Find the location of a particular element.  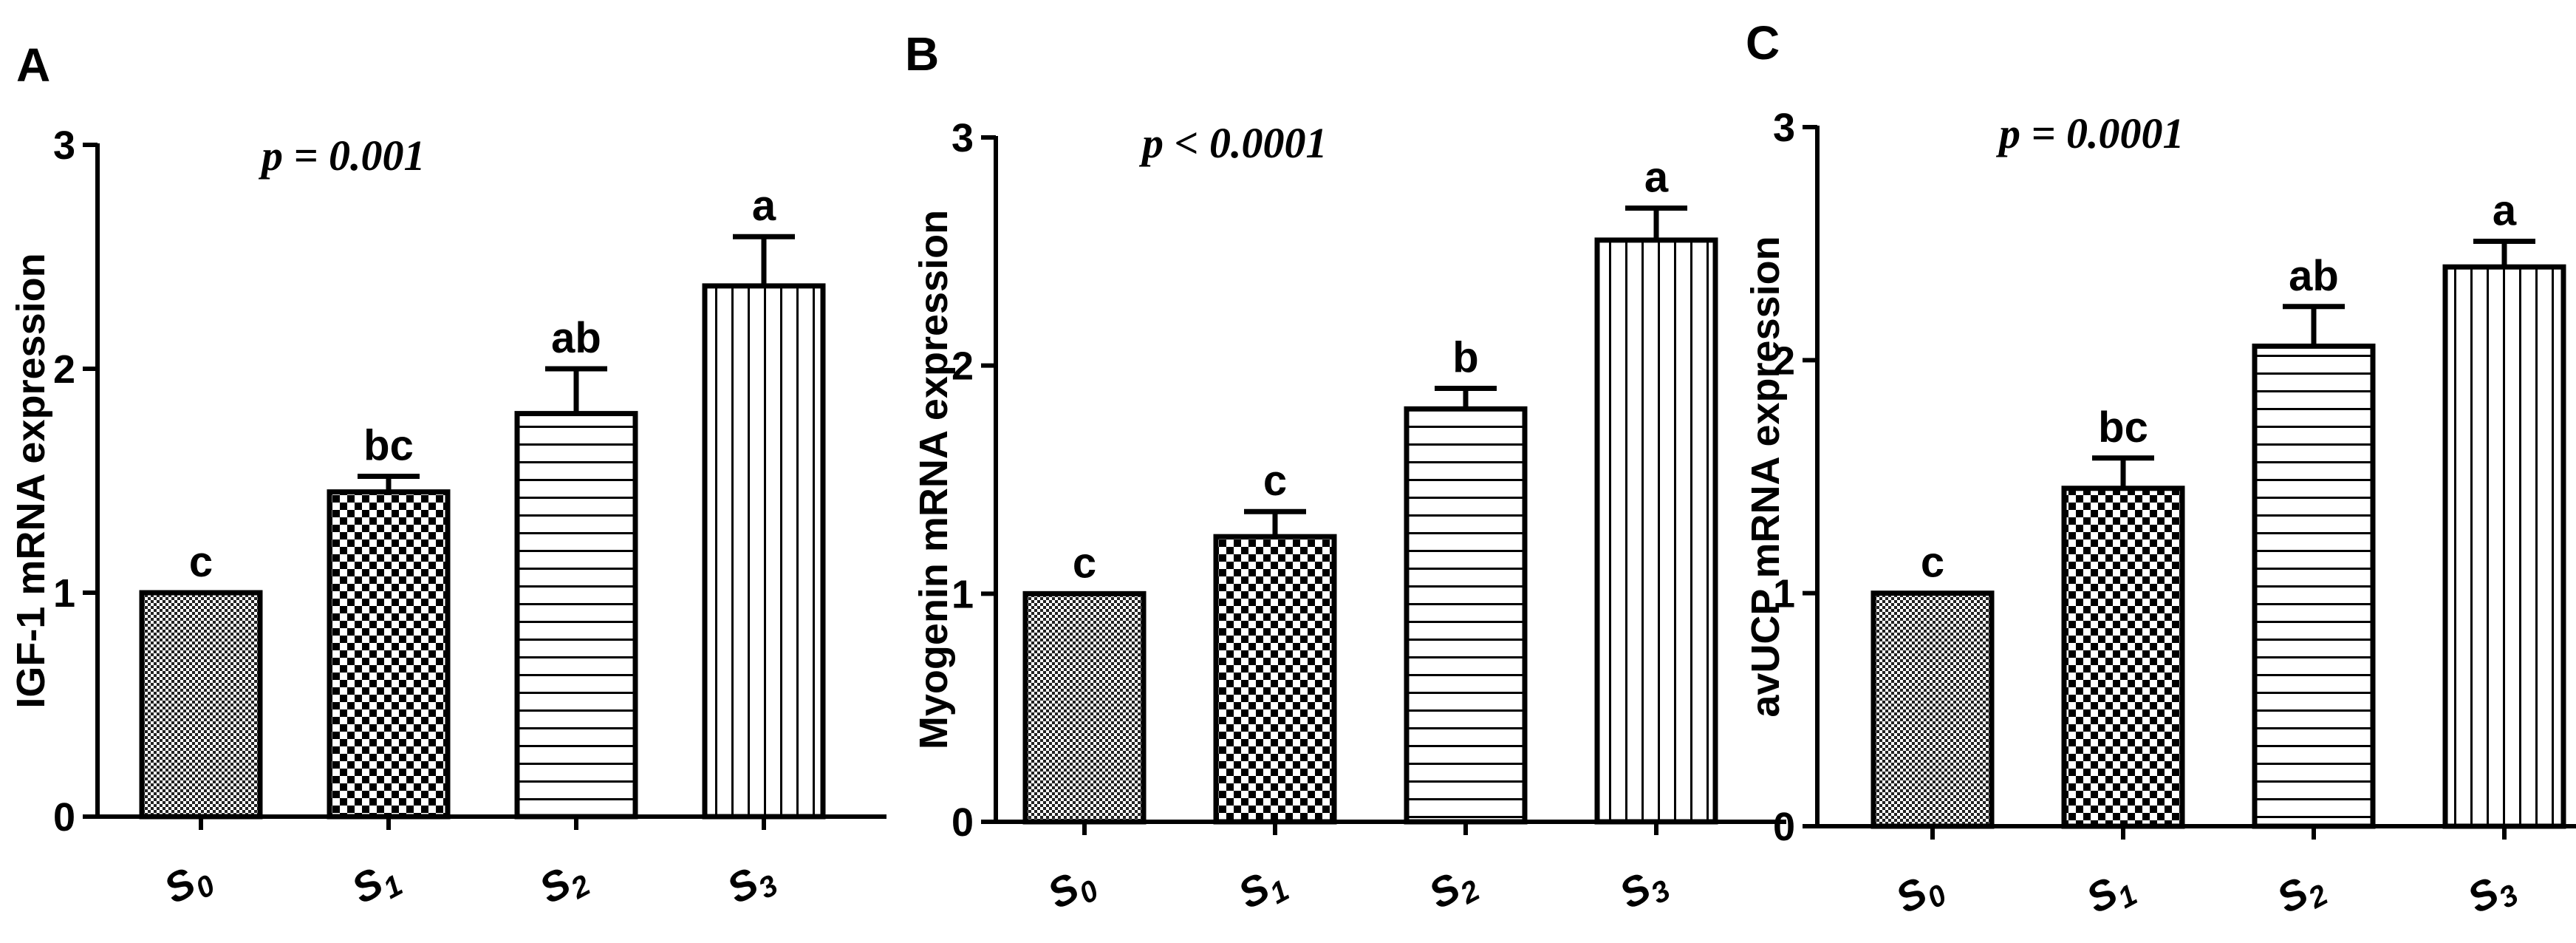

y-axis-label: IGF-1 mRNA expression is located at coordinates (31, 481).